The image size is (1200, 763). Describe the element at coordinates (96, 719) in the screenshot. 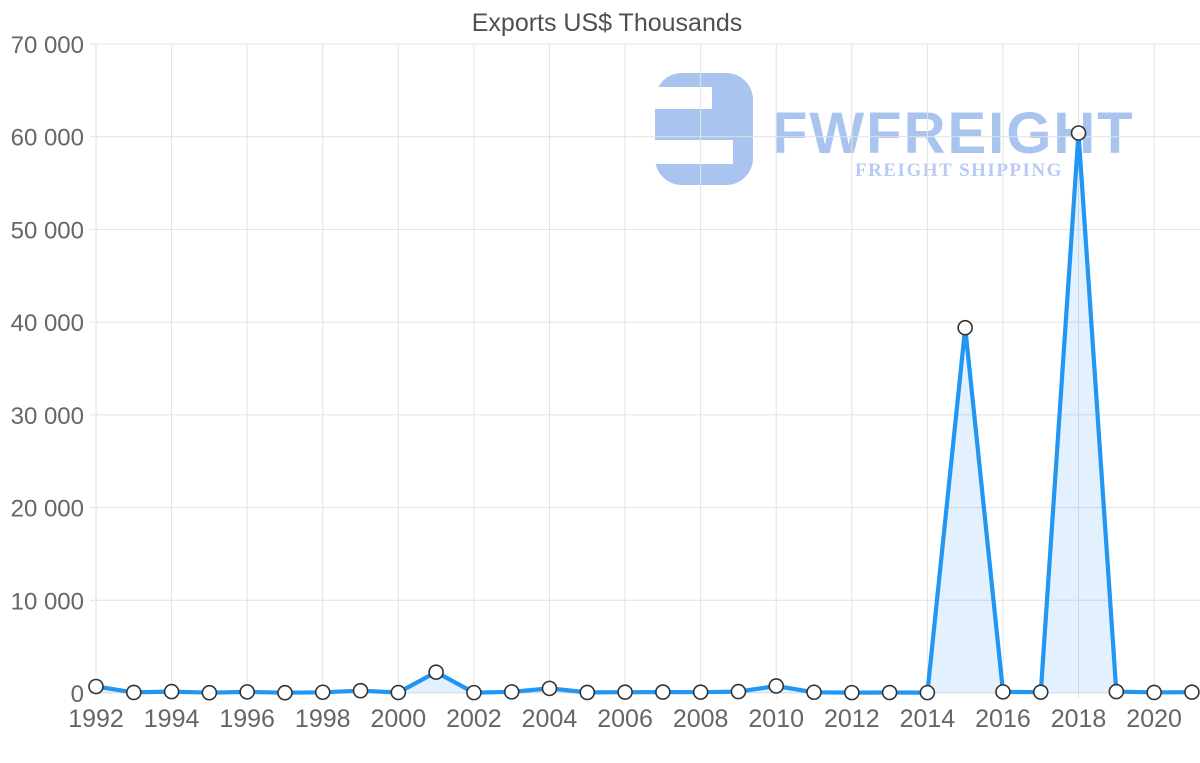

I see `x-tick-label: 1992` at that location.